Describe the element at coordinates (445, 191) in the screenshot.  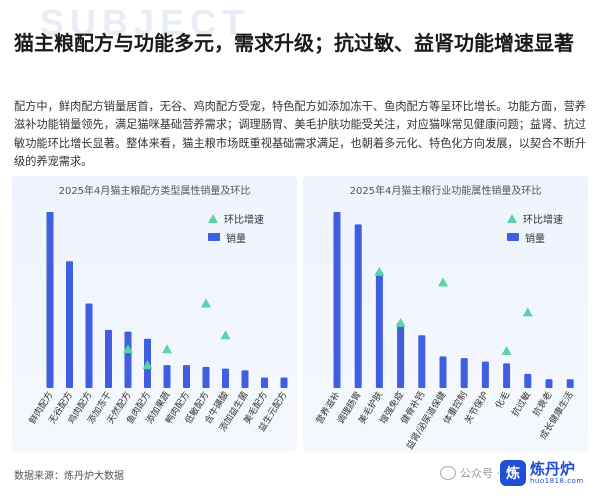
I see `chart-title: 2025年4月猫主粮行业功能属性销量及环比` at that location.